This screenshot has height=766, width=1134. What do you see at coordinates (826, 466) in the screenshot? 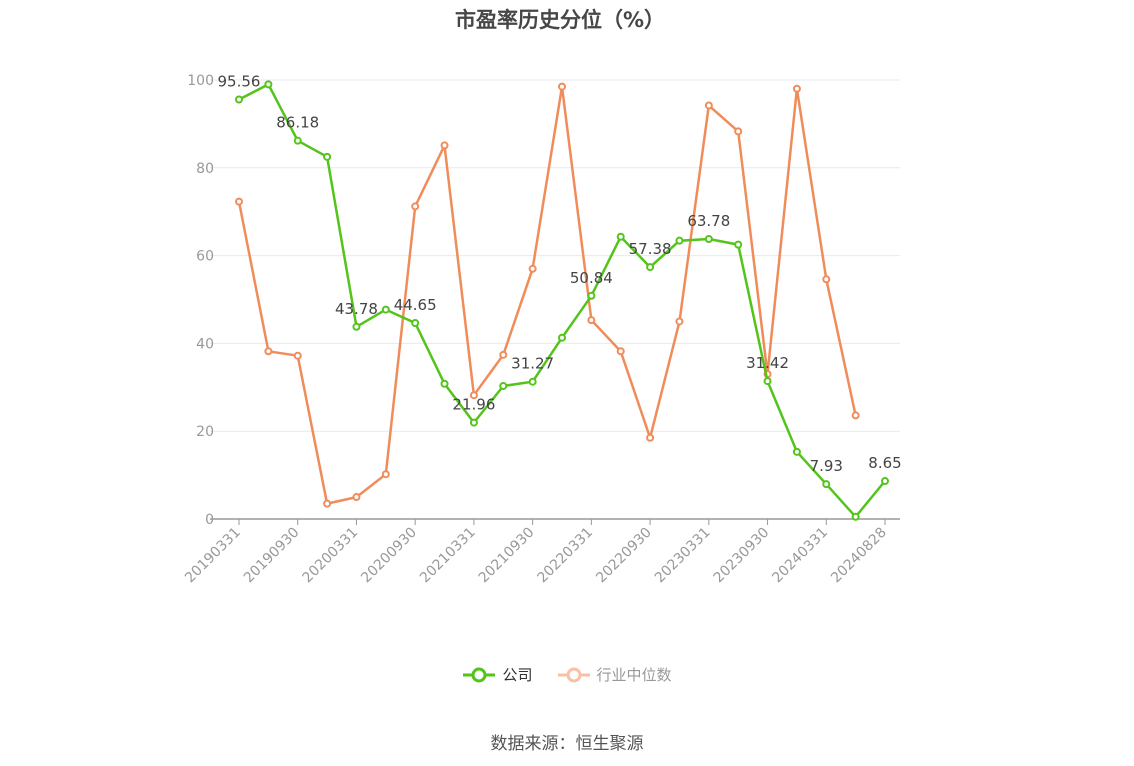
I see `data-label: 7.93` at bounding box center [826, 466].